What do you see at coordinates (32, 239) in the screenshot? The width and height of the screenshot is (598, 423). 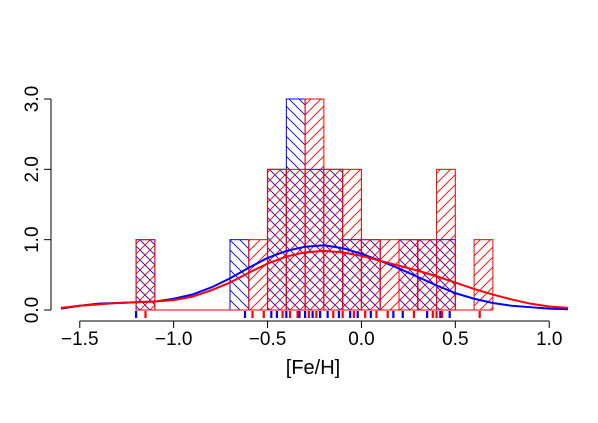 I see `y-tick-label: 1.0` at bounding box center [32, 239].